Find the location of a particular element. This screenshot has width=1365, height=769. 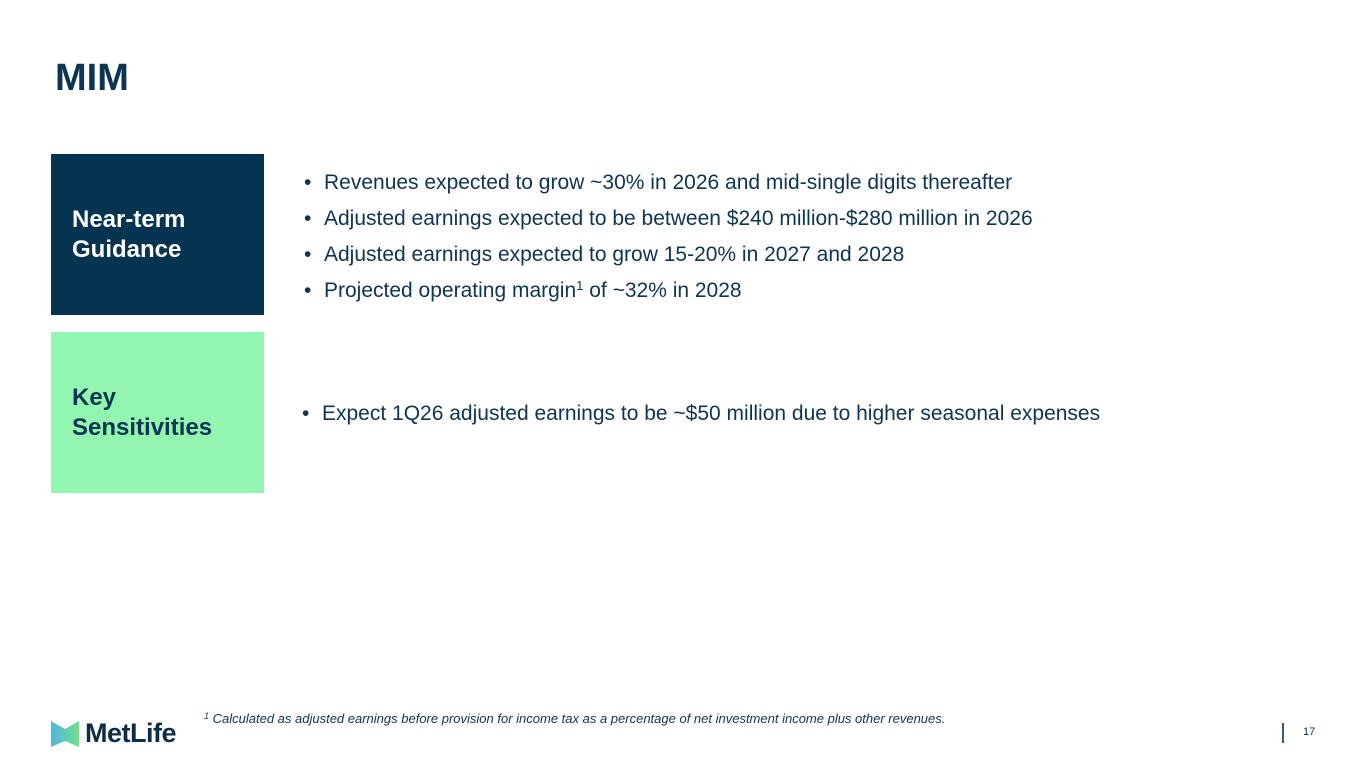

page-title: MIM is located at coordinates (92, 78).